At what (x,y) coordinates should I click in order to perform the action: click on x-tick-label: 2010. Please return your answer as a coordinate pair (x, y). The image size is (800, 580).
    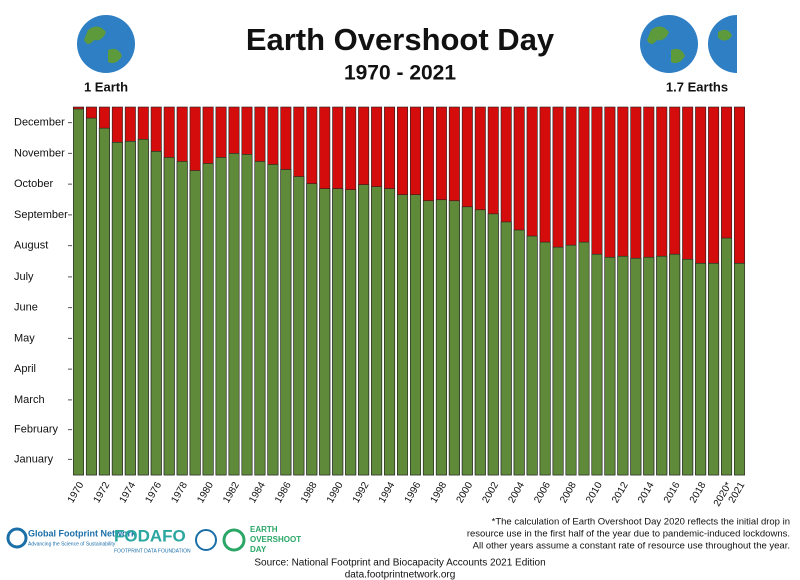
    Looking at the image, I should click on (594, 492).